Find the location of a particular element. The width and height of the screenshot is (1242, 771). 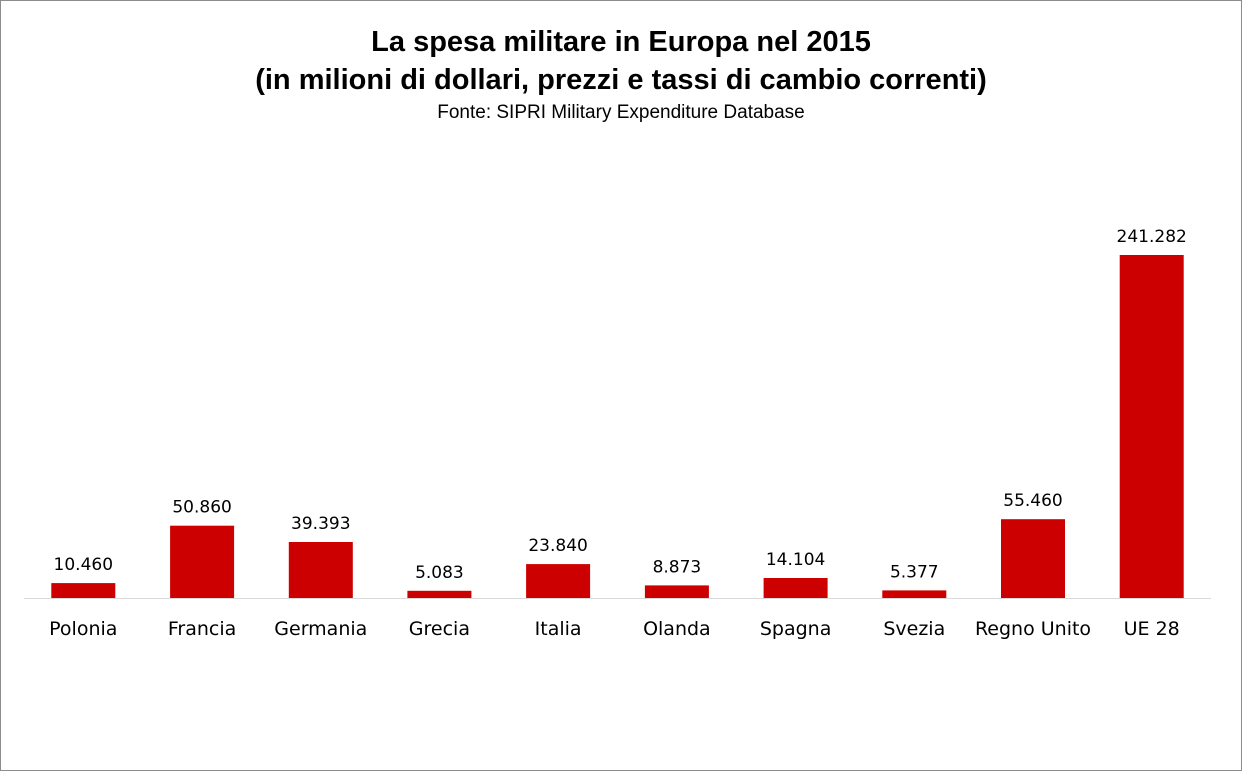

bar-svezia is located at coordinates (914, 594).